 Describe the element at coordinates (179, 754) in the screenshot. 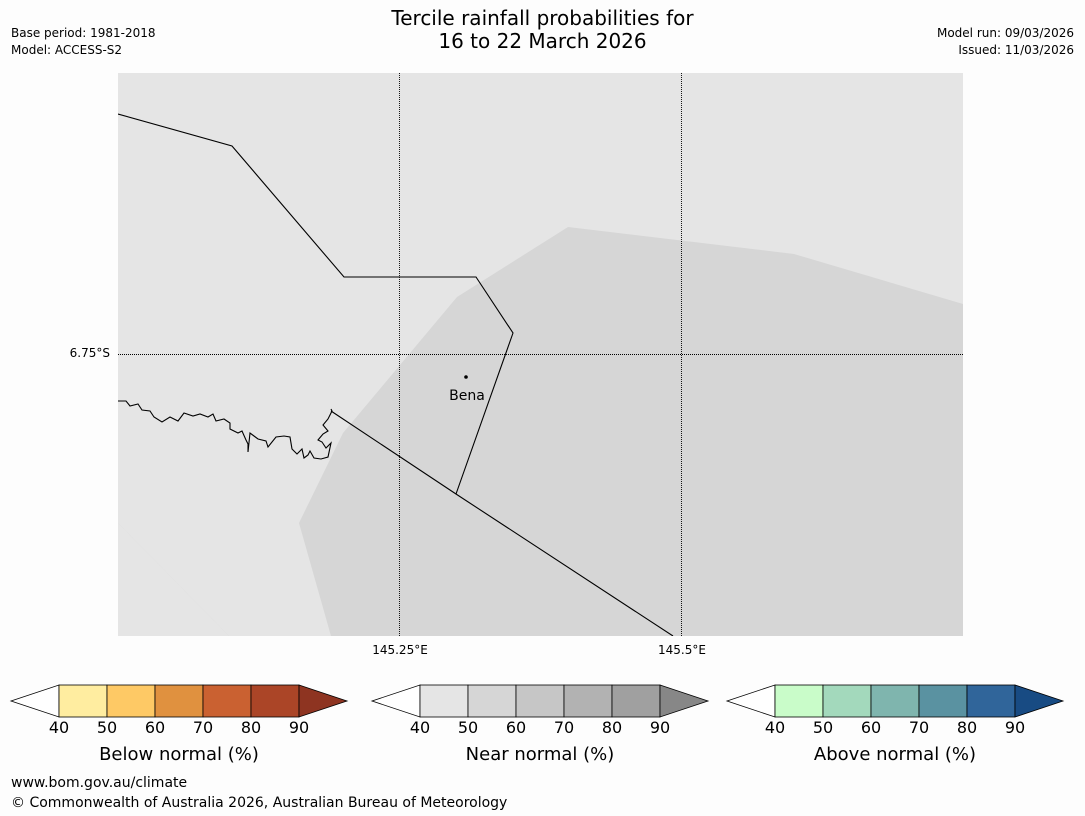

I see `legend-caption-below-normal: Below normal (%)` at that location.